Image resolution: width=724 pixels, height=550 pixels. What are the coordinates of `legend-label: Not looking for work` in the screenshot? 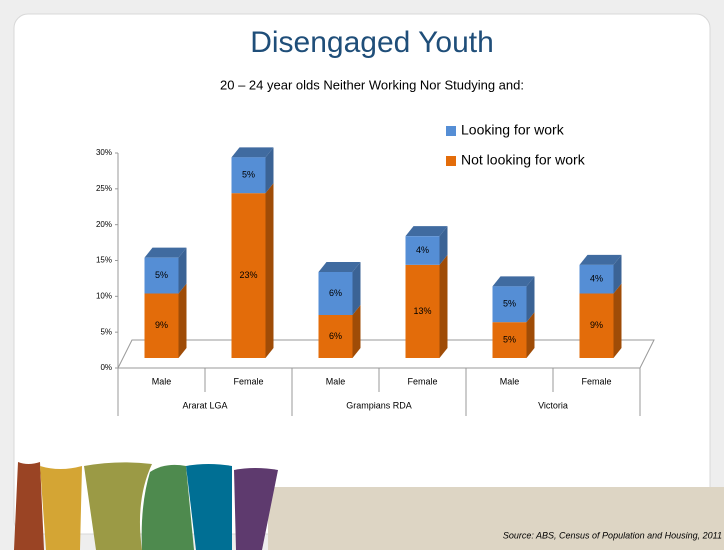 It's located at (523, 160).